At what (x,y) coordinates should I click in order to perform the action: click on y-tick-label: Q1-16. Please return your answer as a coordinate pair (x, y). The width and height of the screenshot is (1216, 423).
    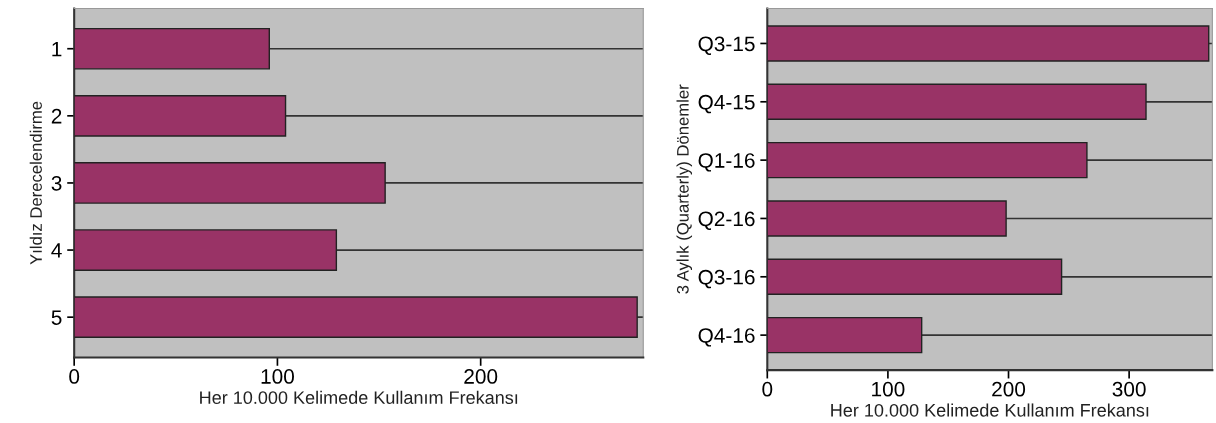
    Looking at the image, I should click on (726, 162).